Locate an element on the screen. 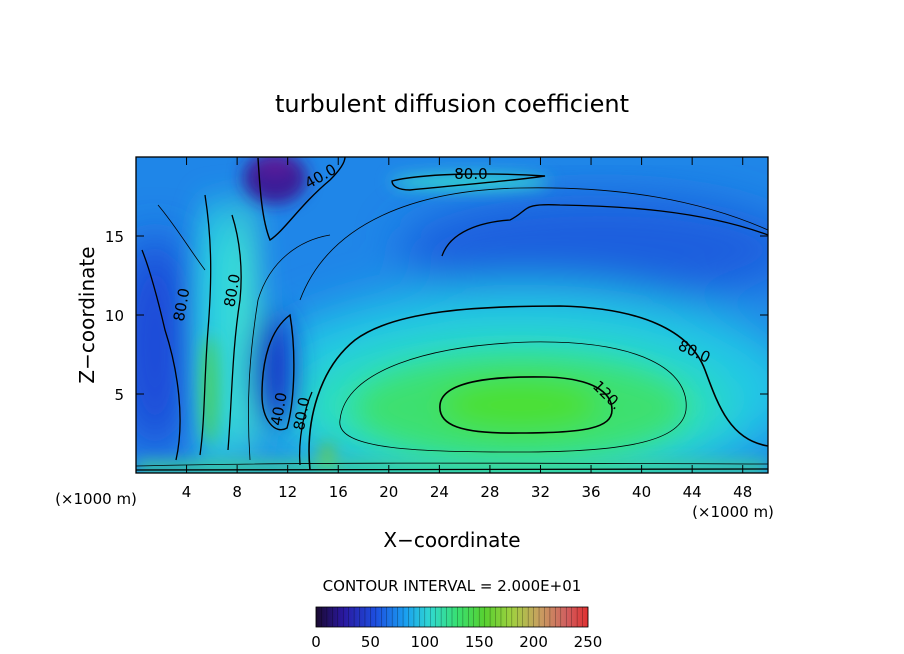 This screenshot has height=654, width=904. left-low-region is located at coordinates (165, 345).